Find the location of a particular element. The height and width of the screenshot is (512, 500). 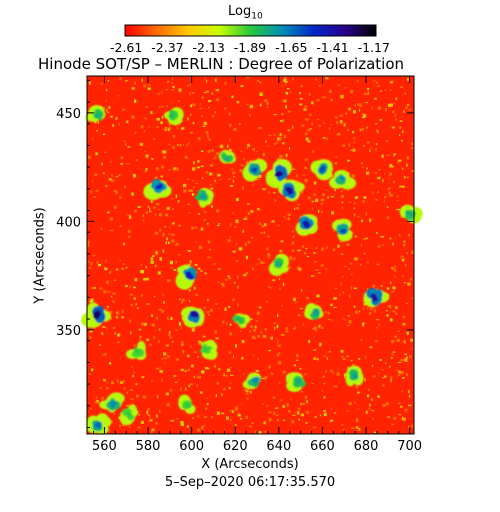

x-tick-label: 640 is located at coordinates (278, 446).